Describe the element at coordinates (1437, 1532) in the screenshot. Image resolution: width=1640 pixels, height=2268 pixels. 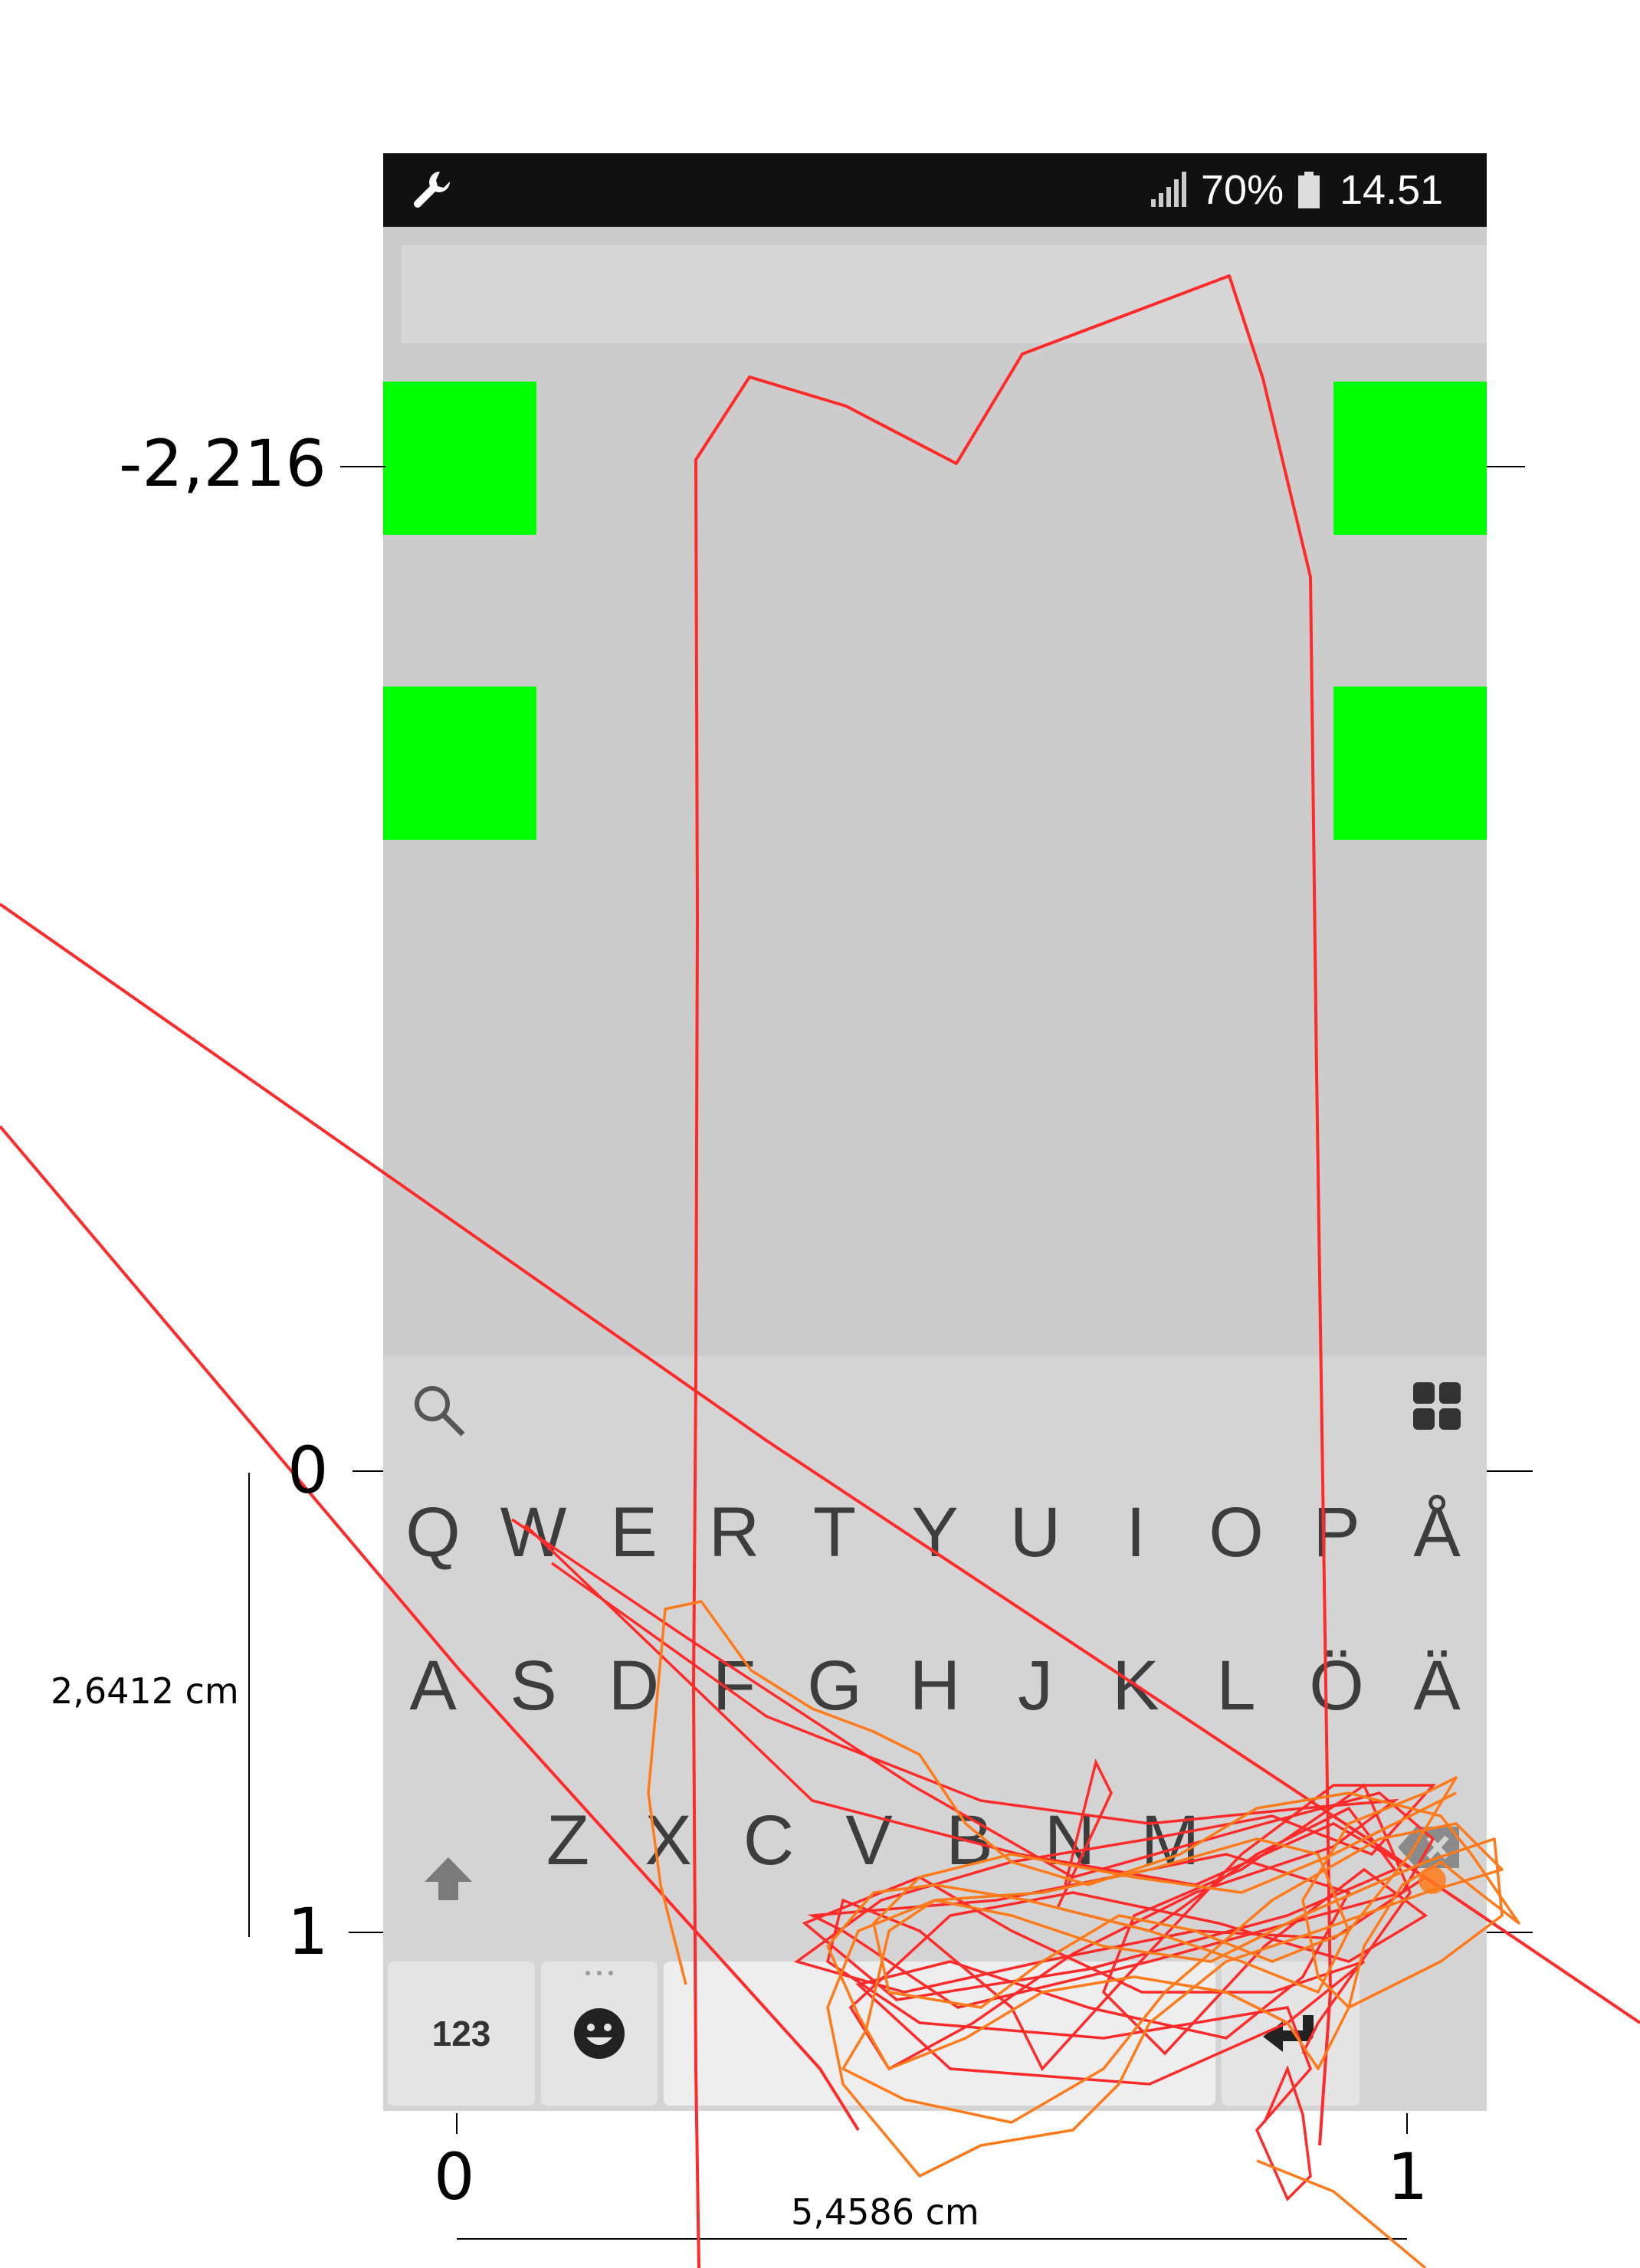
I see `key-a-ring: Å` at that location.